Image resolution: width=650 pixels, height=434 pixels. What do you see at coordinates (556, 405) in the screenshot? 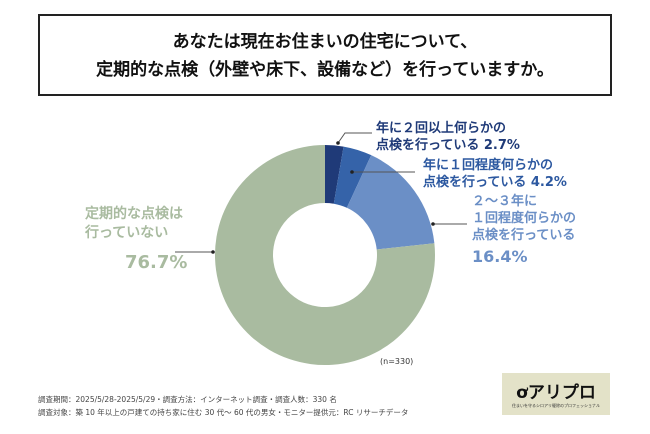
I see `logo-sub: 住まいを守るシロアリ駆除のプロフェッショナル` at bounding box center [556, 405].